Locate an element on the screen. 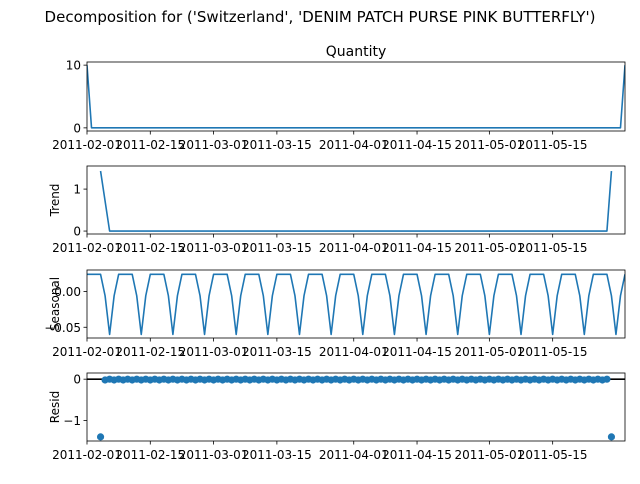 This screenshot has height=484, width=640. y-tick-label: 0.00 is located at coordinates (67, 292).